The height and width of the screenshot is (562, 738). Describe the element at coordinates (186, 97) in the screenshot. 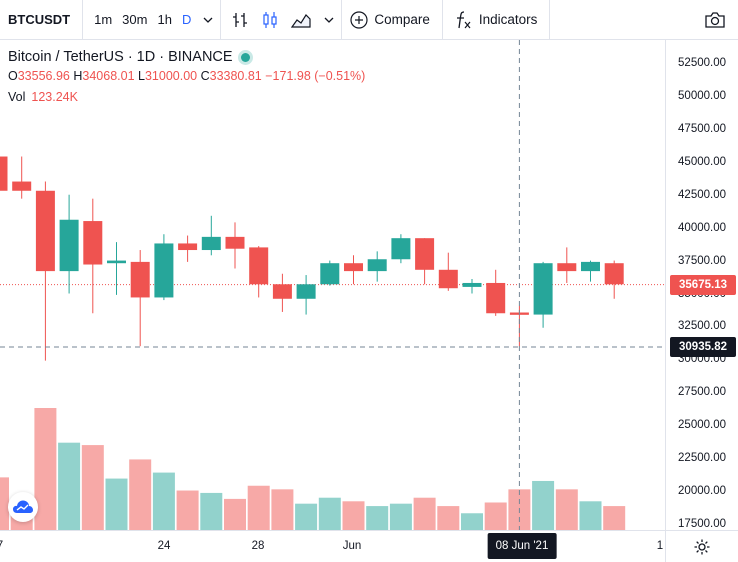

I see `volume-row: Vol 123.24K` at that location.